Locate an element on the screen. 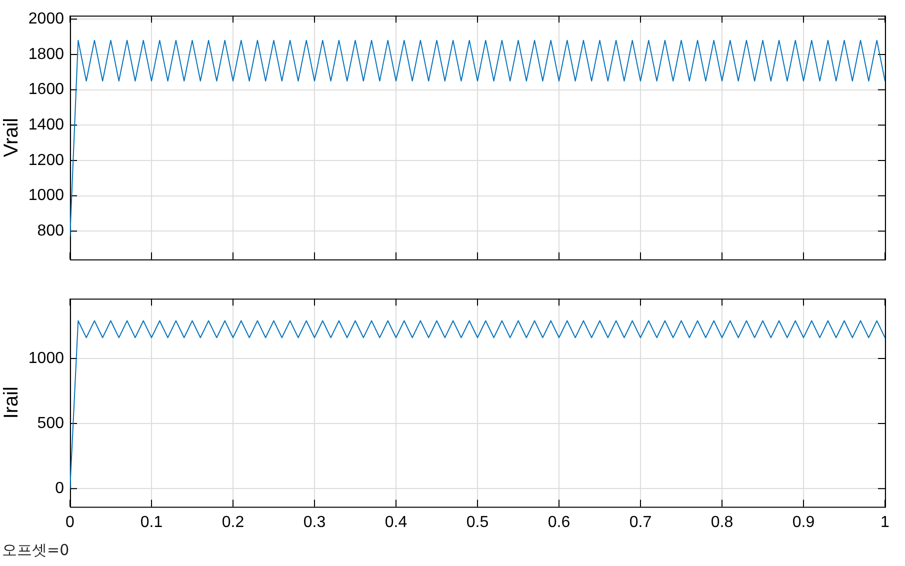 The width and height of the screenshot is (905, 566). x-tick-label: 1 is located at coordinates (885, 522).